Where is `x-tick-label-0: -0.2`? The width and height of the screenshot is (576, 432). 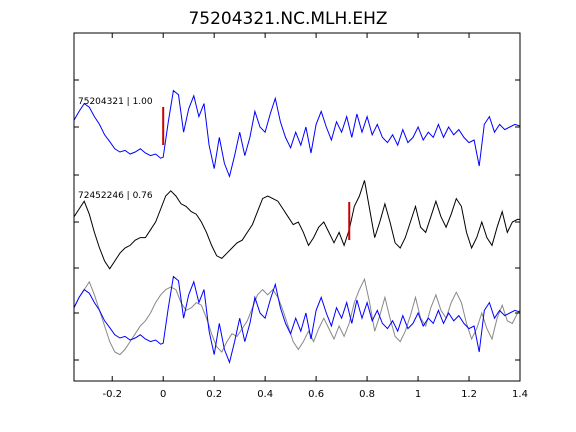
x-tick-label-0: -0.2 is located at coordinates (112, 394).